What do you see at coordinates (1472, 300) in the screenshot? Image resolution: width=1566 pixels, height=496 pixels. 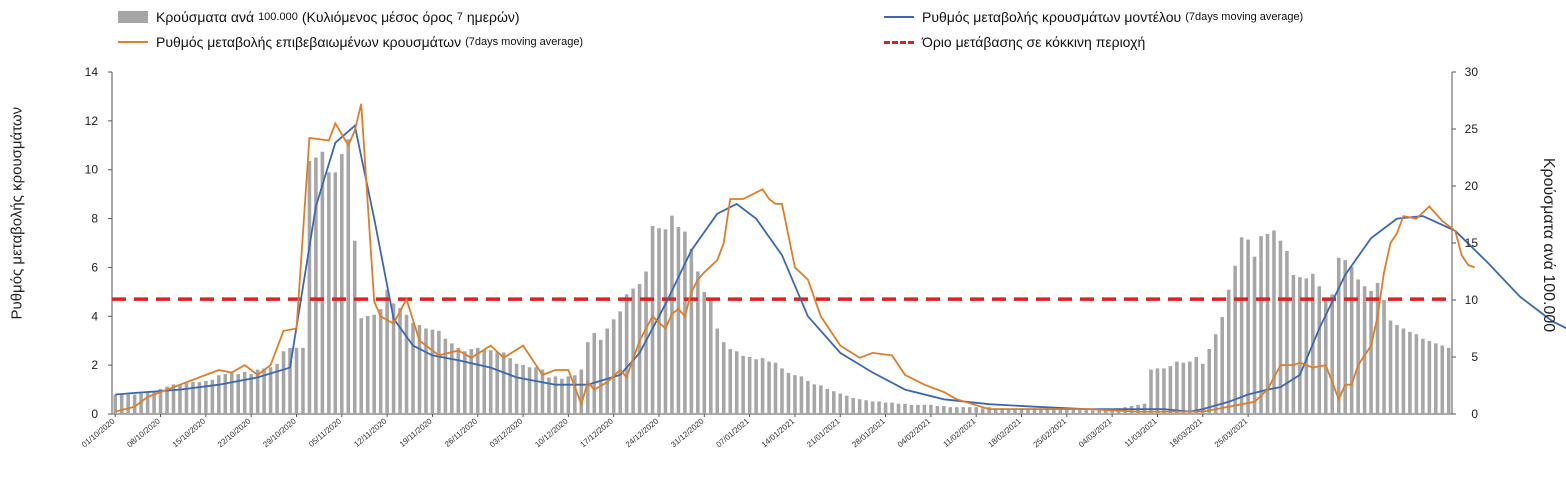 I see `right-tick-label: 10` at bounding box center [1472, 300].